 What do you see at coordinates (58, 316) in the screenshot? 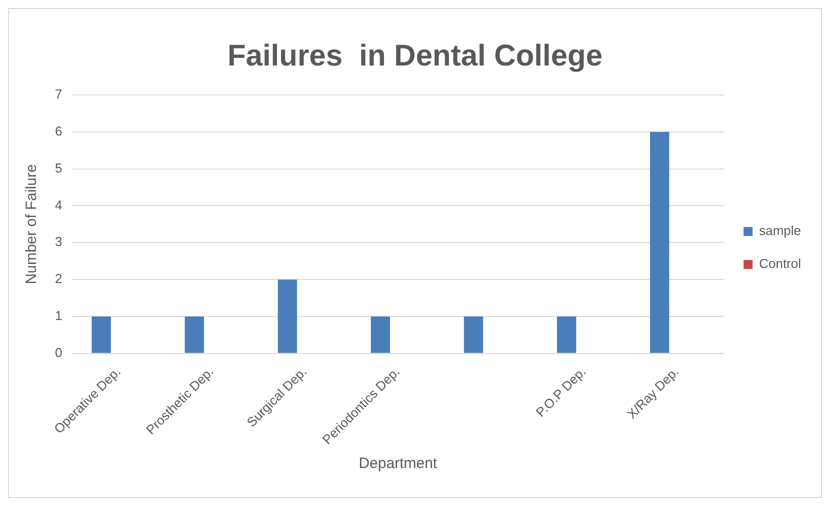
I see `y-tick-label: 1` at bounding box center [58, 316].